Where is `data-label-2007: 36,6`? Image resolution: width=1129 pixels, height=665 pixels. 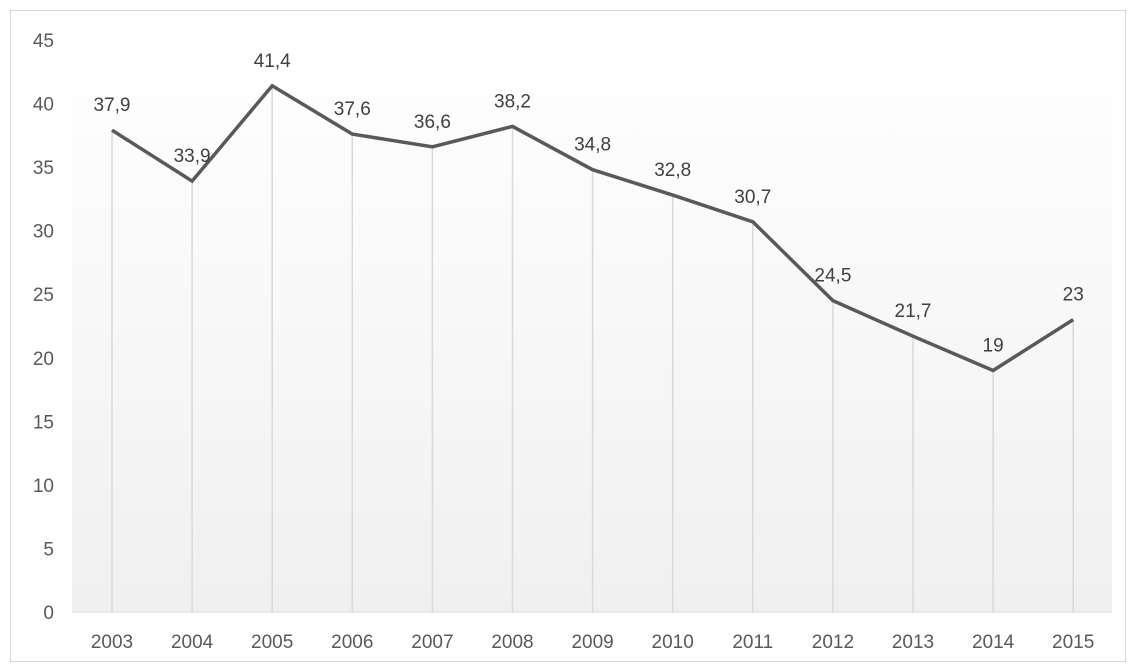 data-label-2007: 36,6 is located at coordinates (432, 122).